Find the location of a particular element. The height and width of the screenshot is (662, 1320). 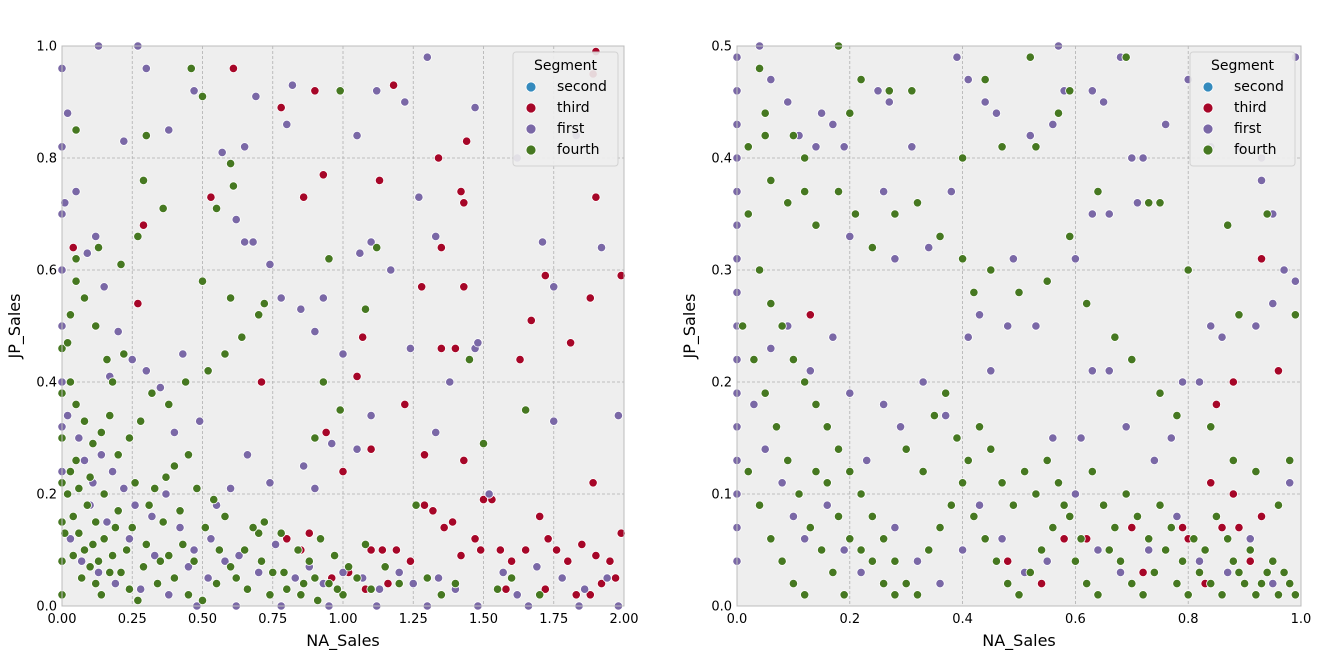

x-tick-label: 0.4 is located at coordinates (962, 619).